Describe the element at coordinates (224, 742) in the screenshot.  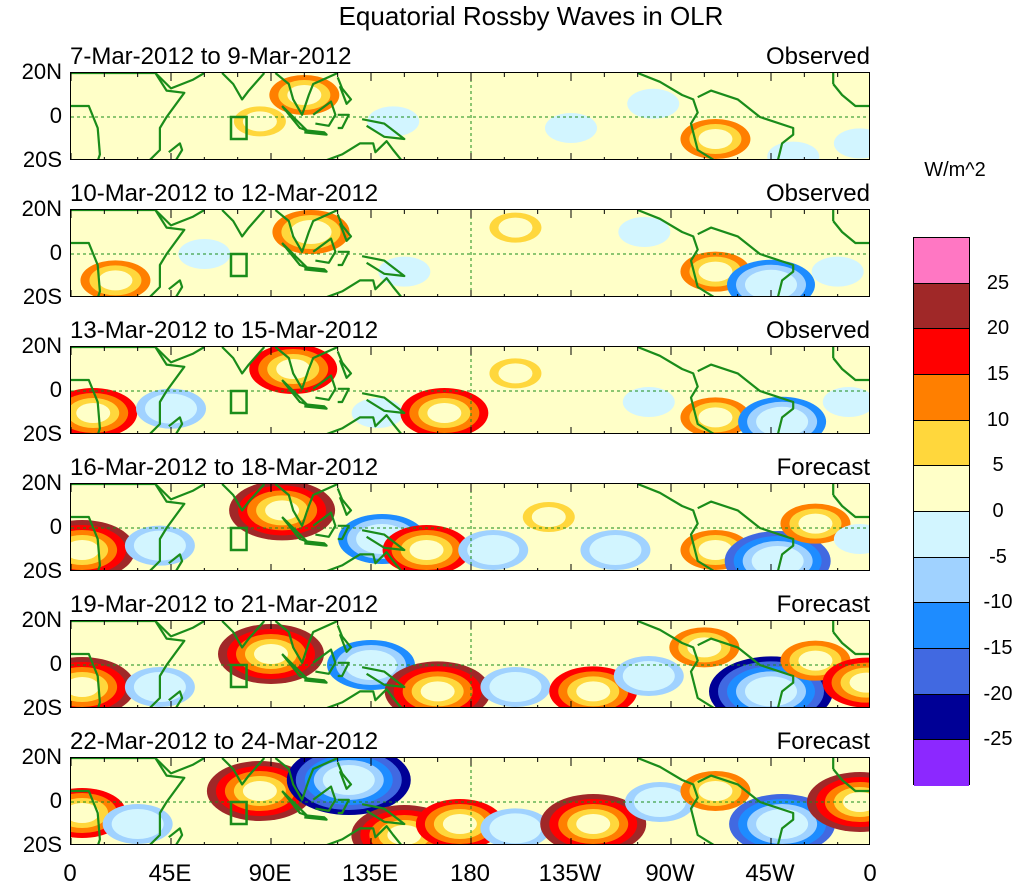
I see `panel-date-range: 22-Mar-2012 to 24-Mar-2012` at that location.